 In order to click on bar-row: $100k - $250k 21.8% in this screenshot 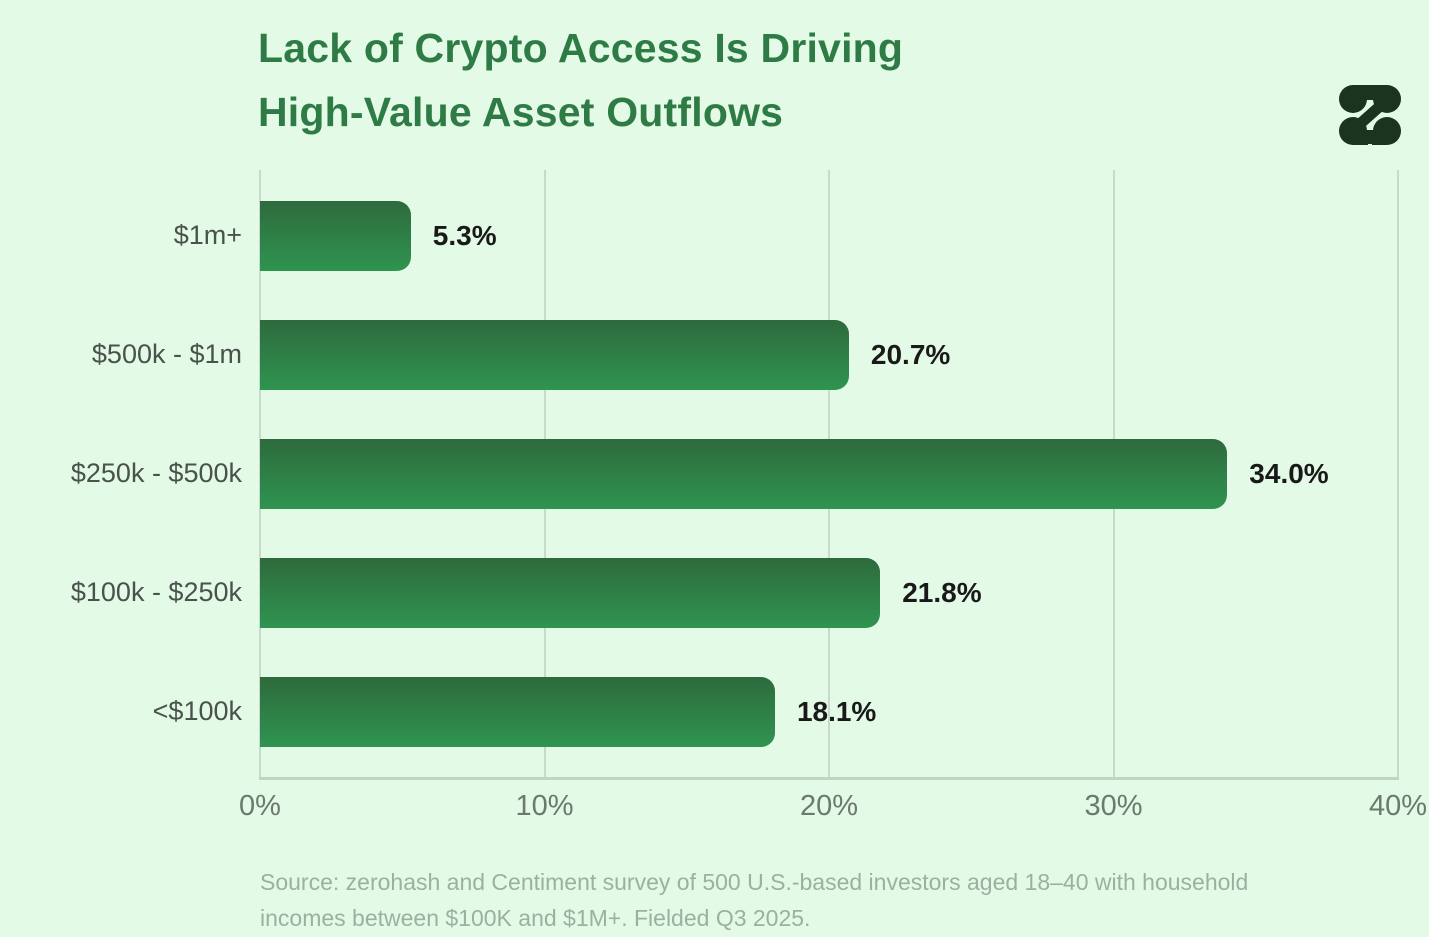, I will do `click(714, 592)`.